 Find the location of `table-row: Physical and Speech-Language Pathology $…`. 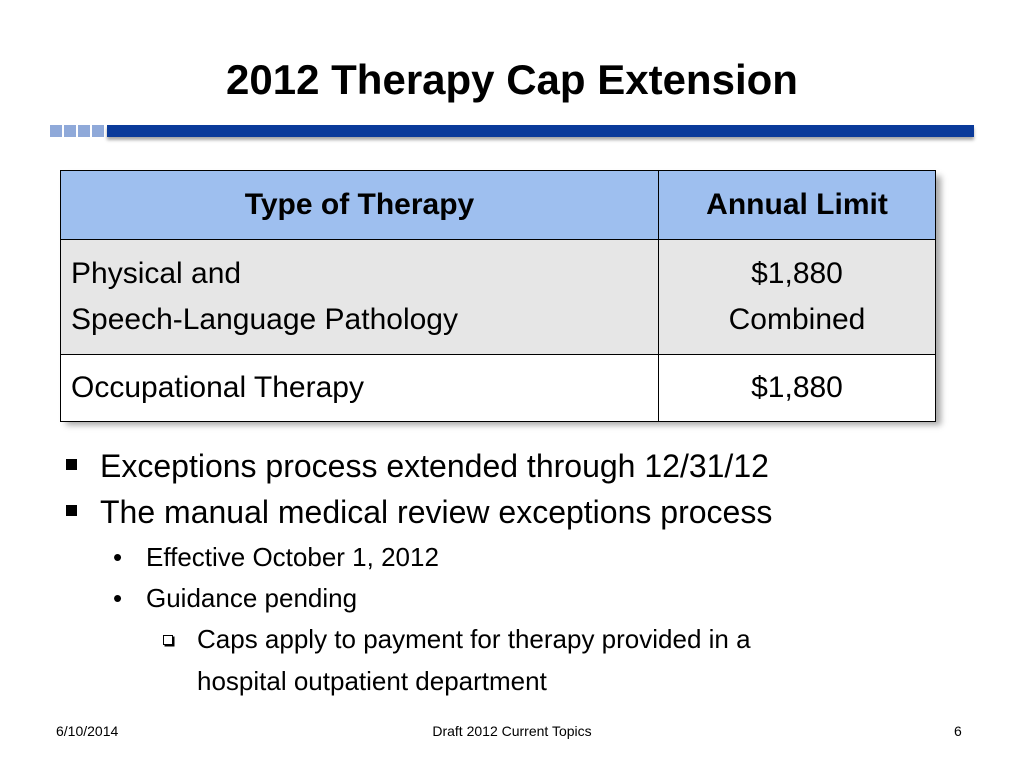

table-row: Physical and Speech-Language Pathology $… is located at coordinates (498, 297).